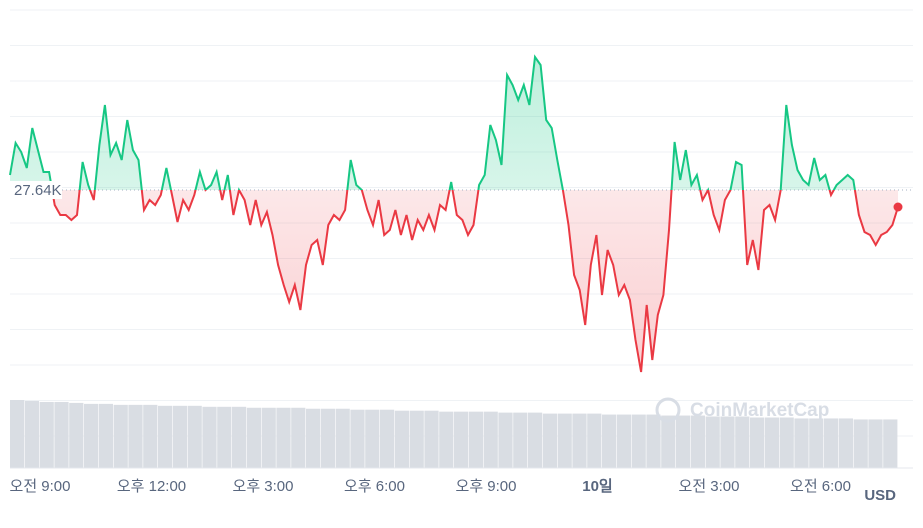  Describe the element at coordinates (40, 486) in the screenshot. I see `x-tick-label: 오전 9:00` at that location.